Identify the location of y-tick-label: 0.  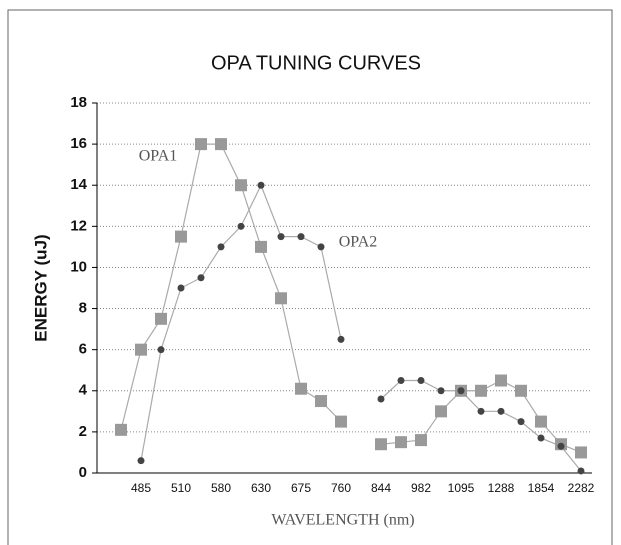
(83, 472).